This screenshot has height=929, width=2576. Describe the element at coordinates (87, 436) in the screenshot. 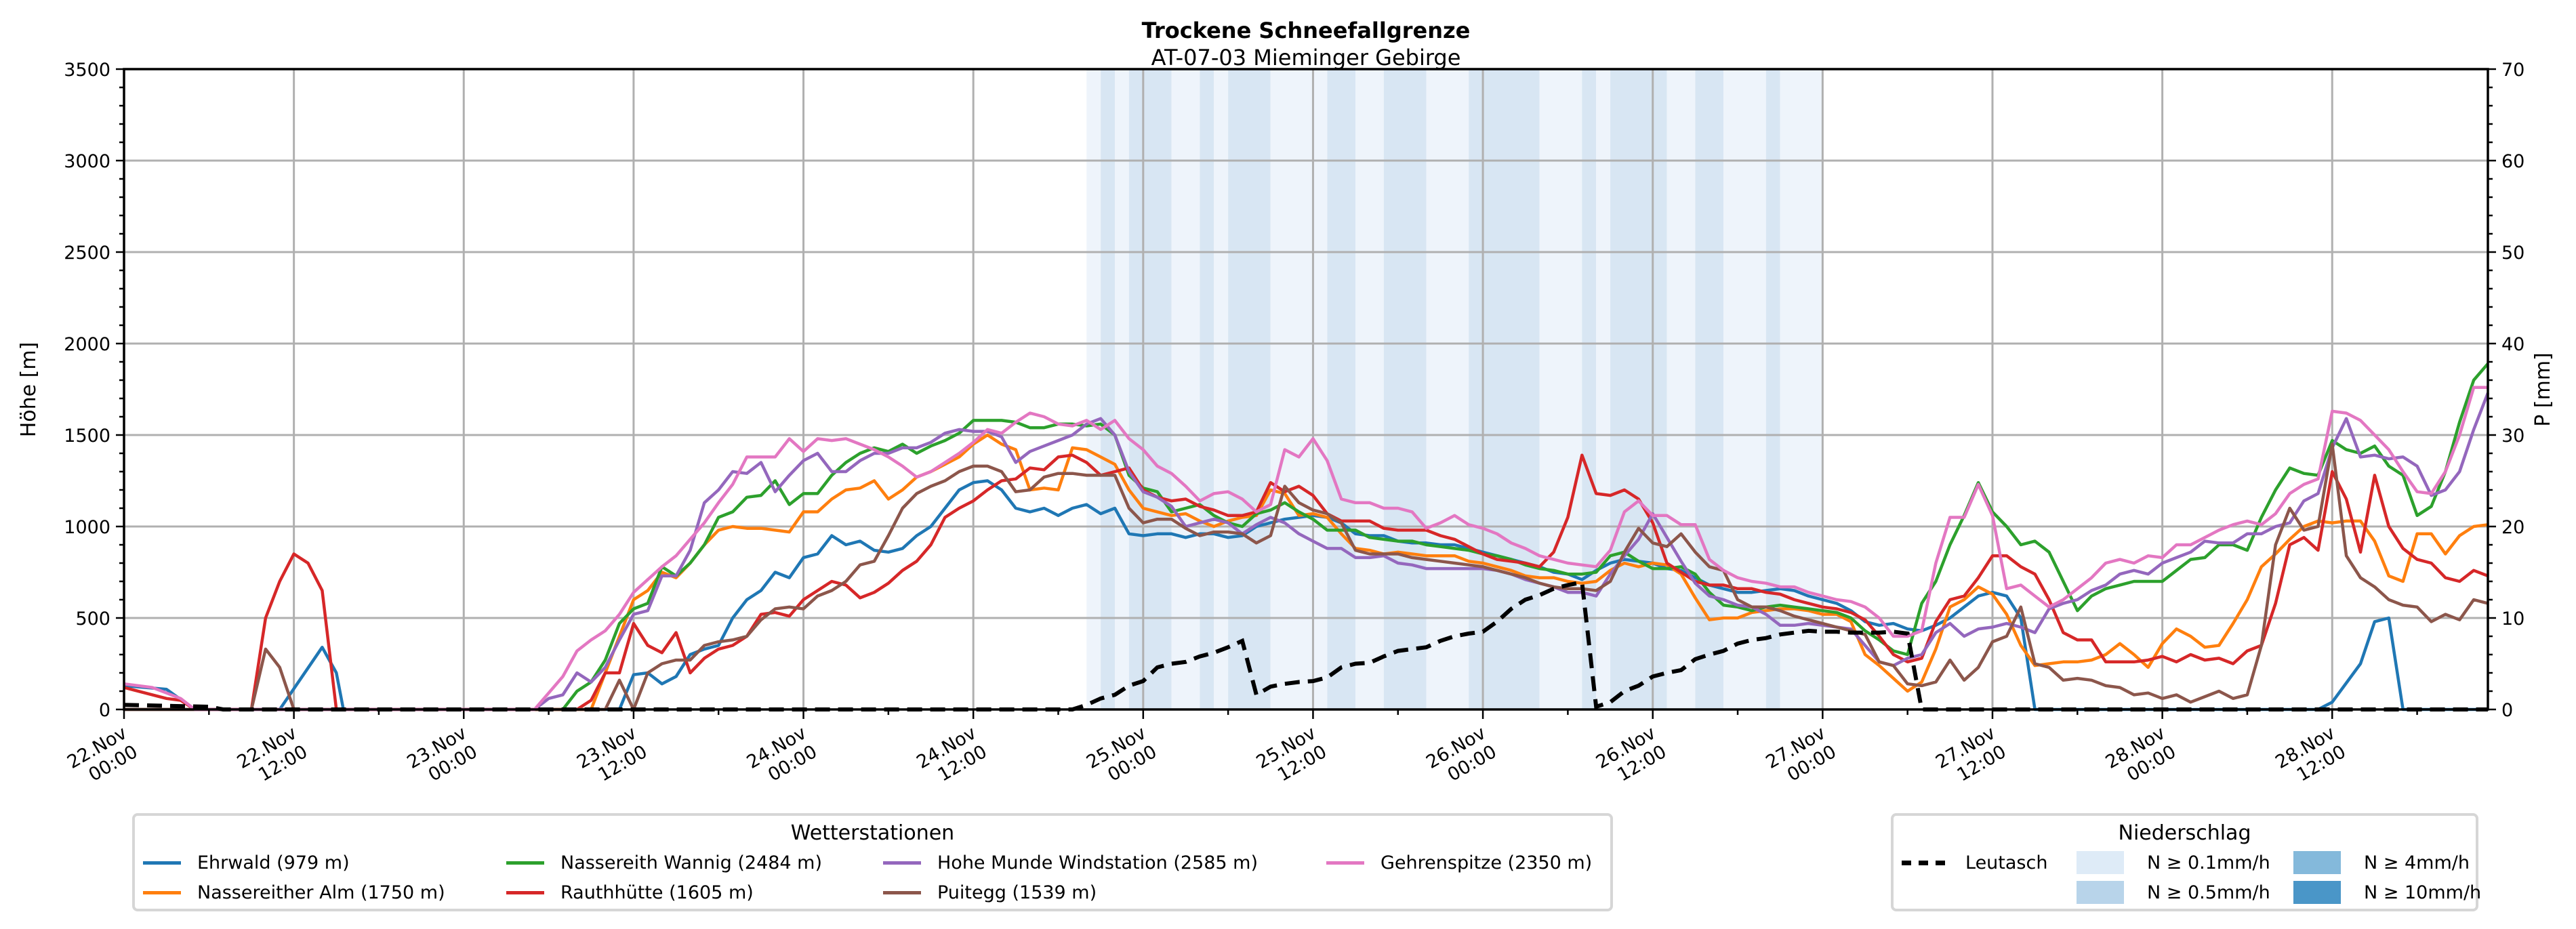

I see `y-tick-label: 1500` at that location.